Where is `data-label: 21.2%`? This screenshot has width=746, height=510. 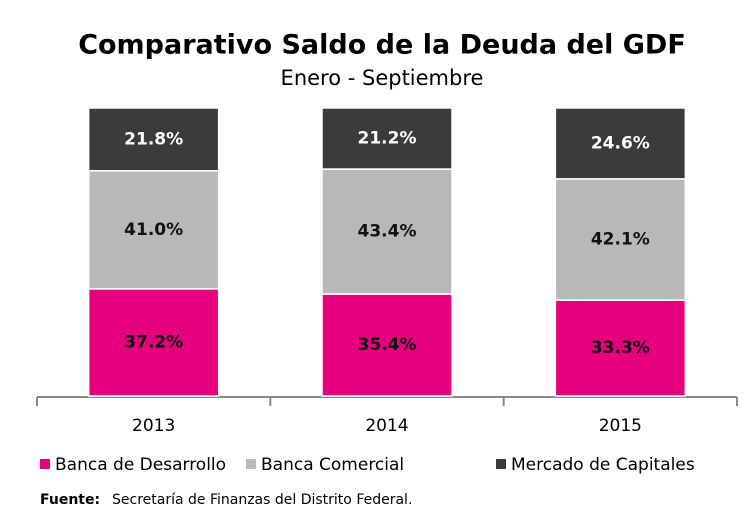
data-label: 21.2% is located at coordinates (387, 139).